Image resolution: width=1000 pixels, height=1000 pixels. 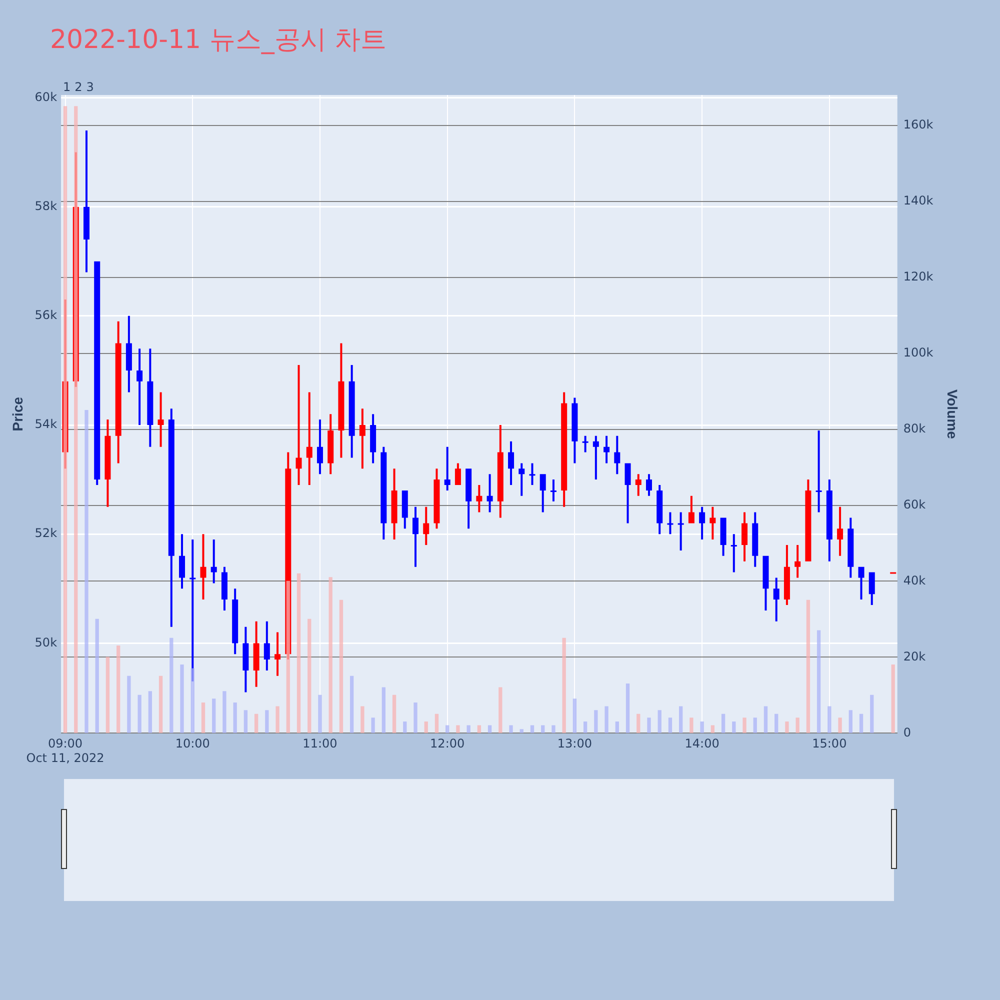 What do you see at coordinates (914, 428) in the screenshot?
I see `y2-tick-label: 80k` at bounding box center [914, 428].